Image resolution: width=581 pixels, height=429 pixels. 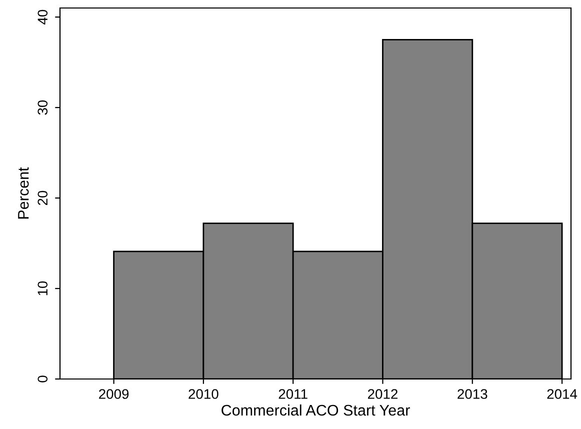 What do you see at coordinates (43, 198) in the screenshot?
I see `y-tick-label: 20` at bounding box center [43, 198].